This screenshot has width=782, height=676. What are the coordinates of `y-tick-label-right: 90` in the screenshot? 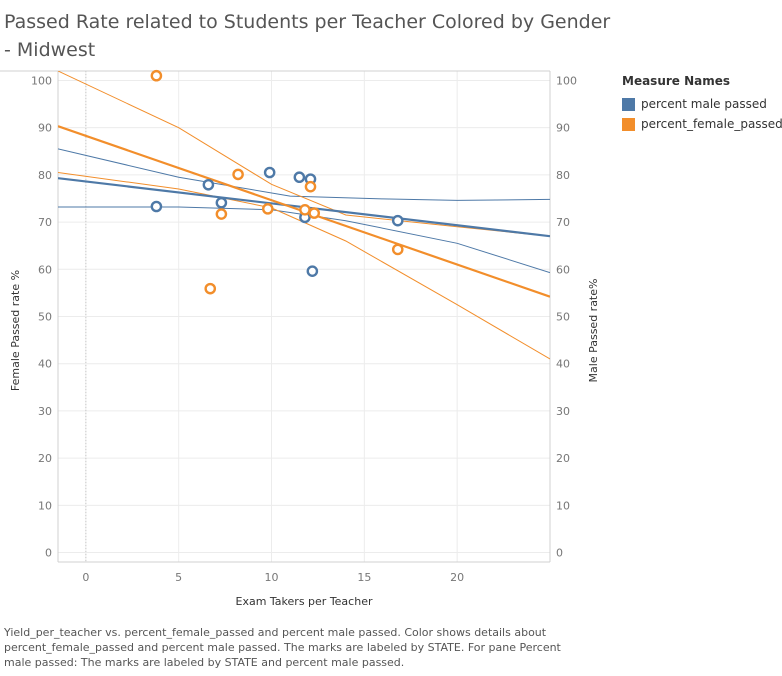 It's located at (563, 128).